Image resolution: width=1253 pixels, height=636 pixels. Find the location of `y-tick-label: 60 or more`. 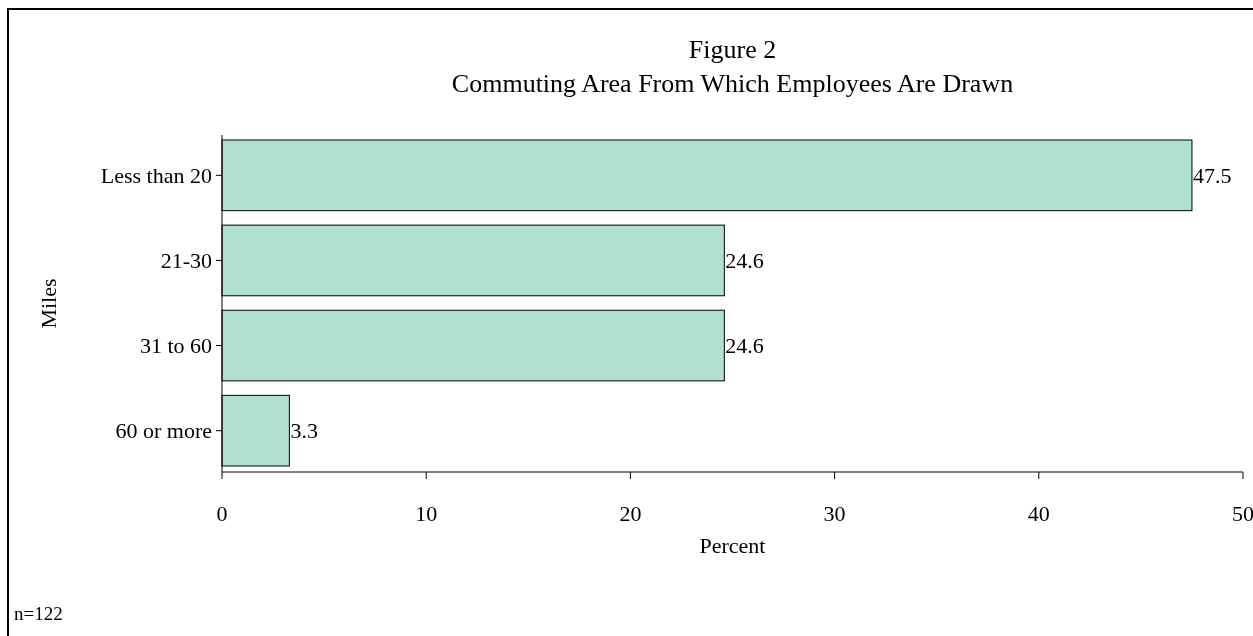

y-tick-label: 60 or more is located at coordinates (163, 431).